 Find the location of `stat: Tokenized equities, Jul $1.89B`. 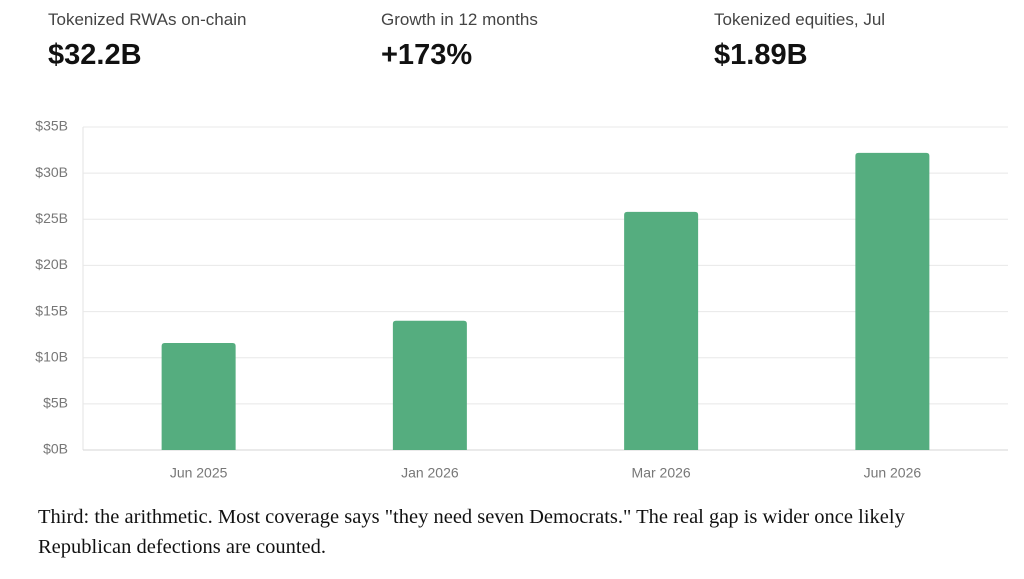

stat: Tokenized equities, Jul $1.89B is located at coordinates (799, 41).